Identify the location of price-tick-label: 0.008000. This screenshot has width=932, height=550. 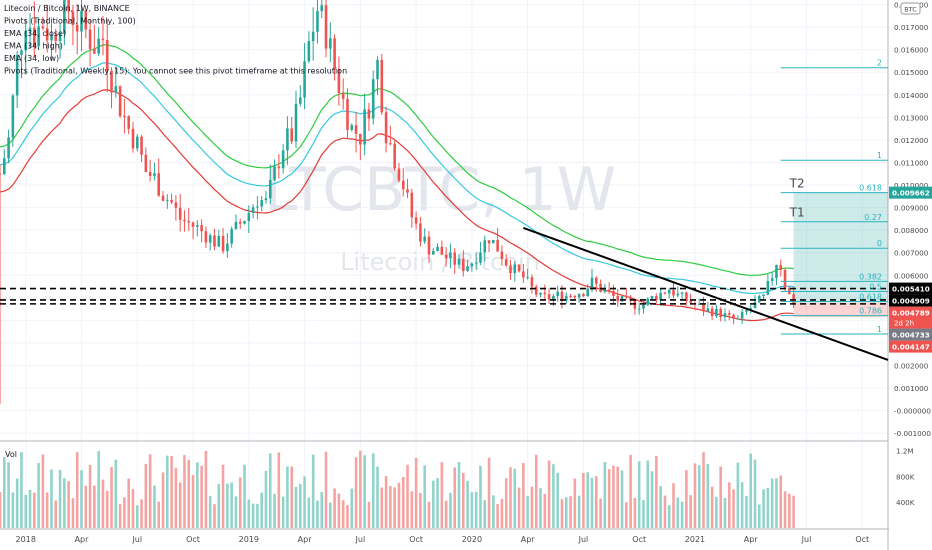
(911, 230).